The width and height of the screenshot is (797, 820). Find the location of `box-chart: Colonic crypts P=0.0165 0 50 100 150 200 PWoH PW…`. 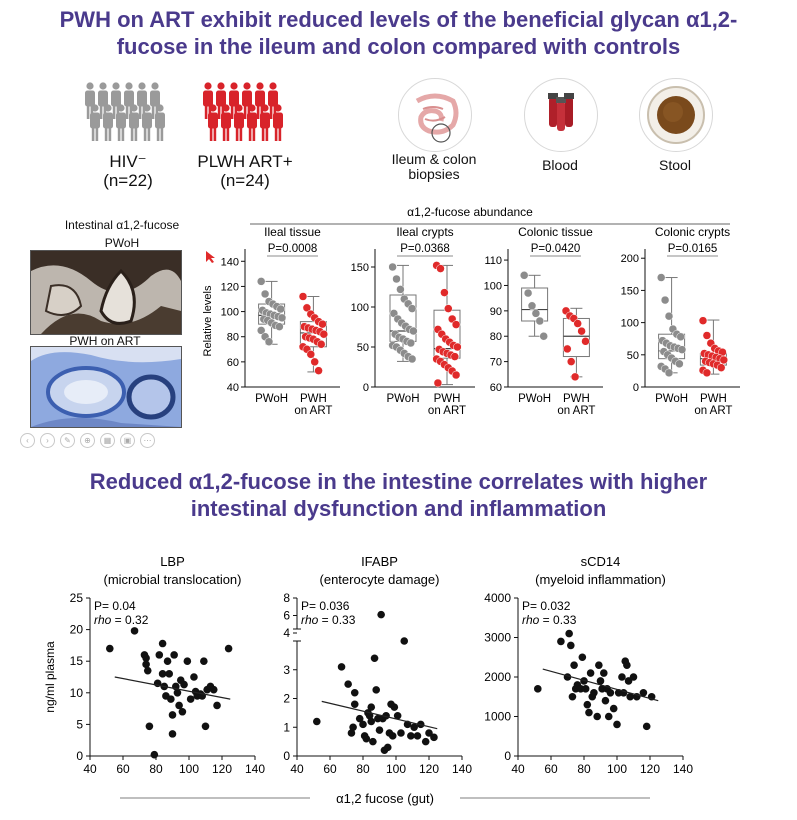

box-chart: Colonic crypts P=0.0165 0 50 100 150 200 PWoH PW… is located at coordinates (680, 321).